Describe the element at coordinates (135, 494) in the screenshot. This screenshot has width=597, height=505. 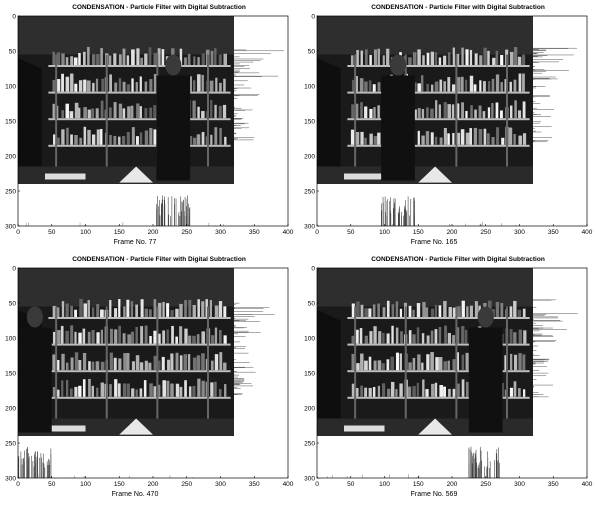
I see `frame-label: Frame No. 470` at that location.